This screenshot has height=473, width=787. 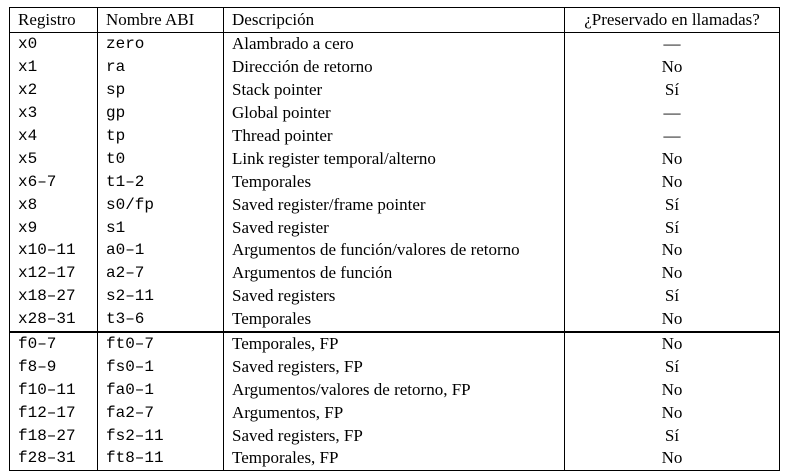 I want to click on table-row: x6–7 t1–2 Temporales No, so click(x=394, y=182).